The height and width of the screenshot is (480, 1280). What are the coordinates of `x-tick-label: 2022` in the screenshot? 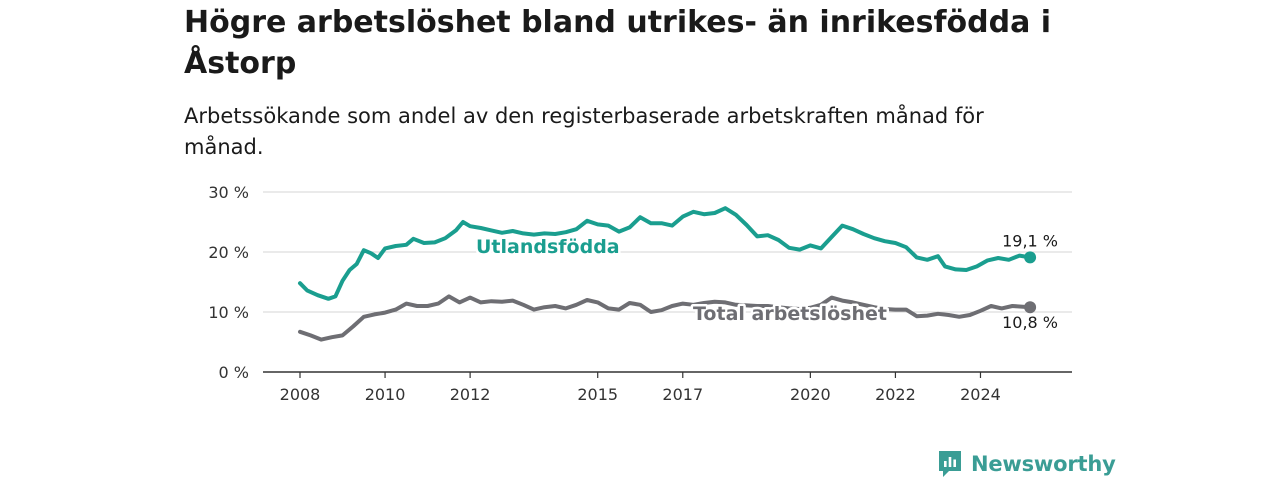 It's located at (895, 394).